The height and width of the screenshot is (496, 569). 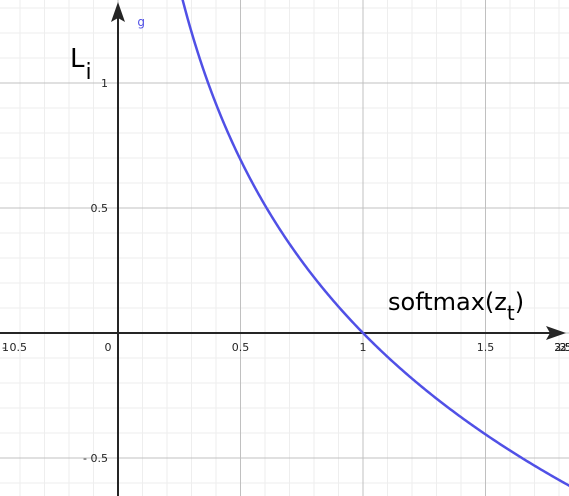 What do you see at coordinates (100, 208) in the screenshot?
I see `y-tick-label-0-5: 0.5` at bounding box center [100, 208].